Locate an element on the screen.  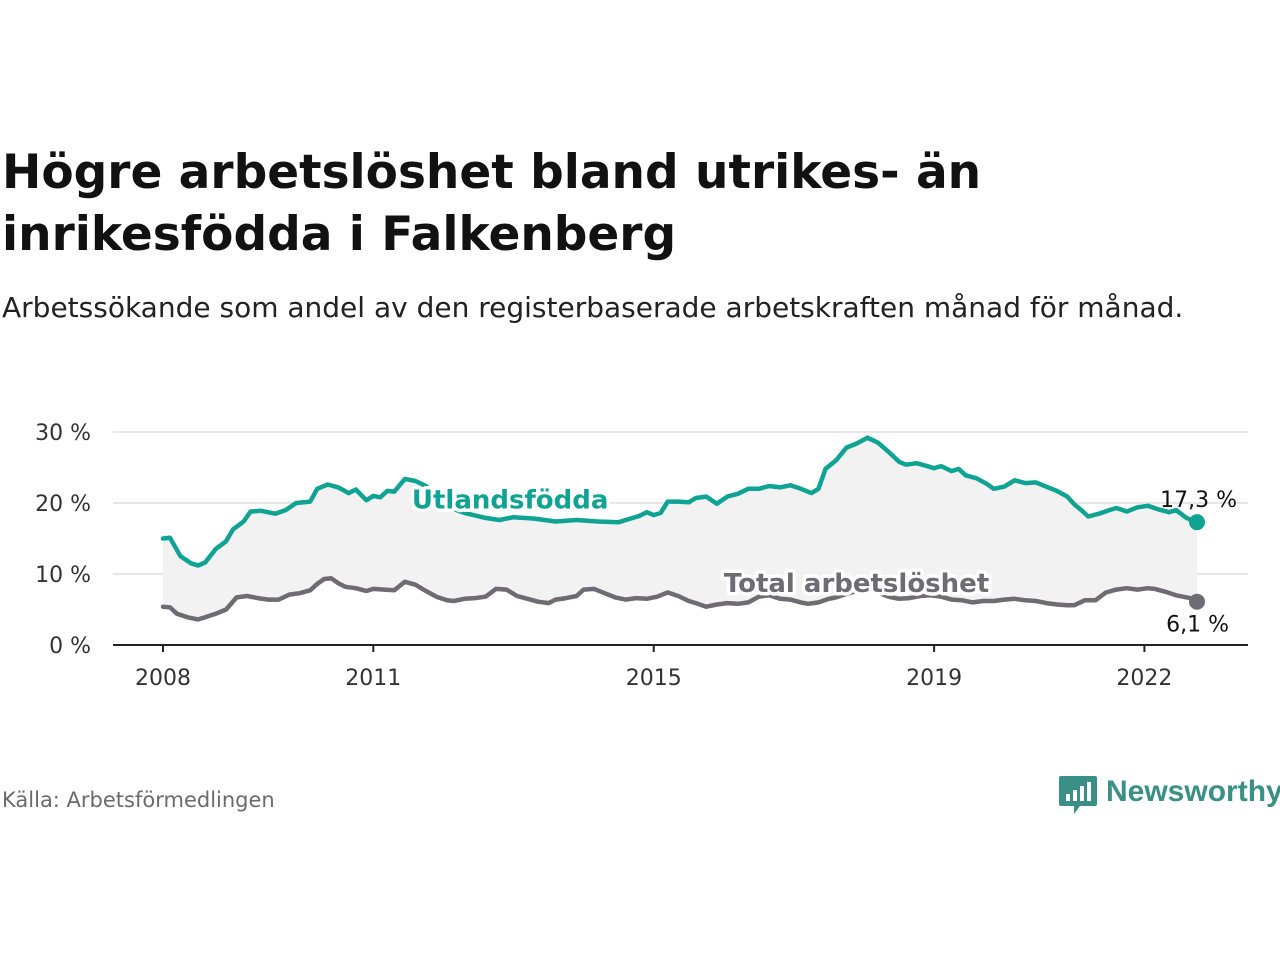
x-tick-label: 2015 is located at coordinates (654, 678).